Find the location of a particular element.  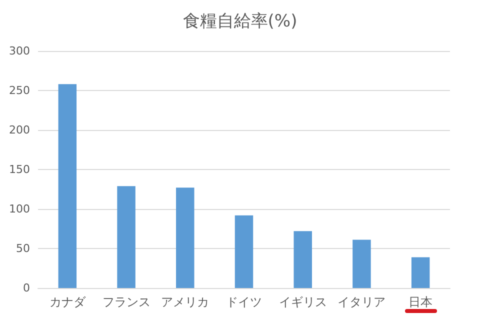

chart-title: 食糧自給率(%) is located at coordinates (240, 22).